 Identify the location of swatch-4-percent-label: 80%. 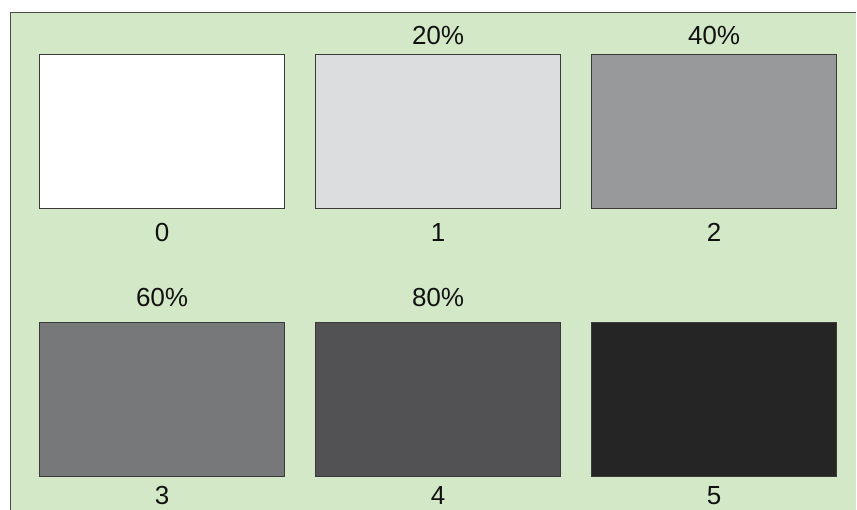
(438, 297).